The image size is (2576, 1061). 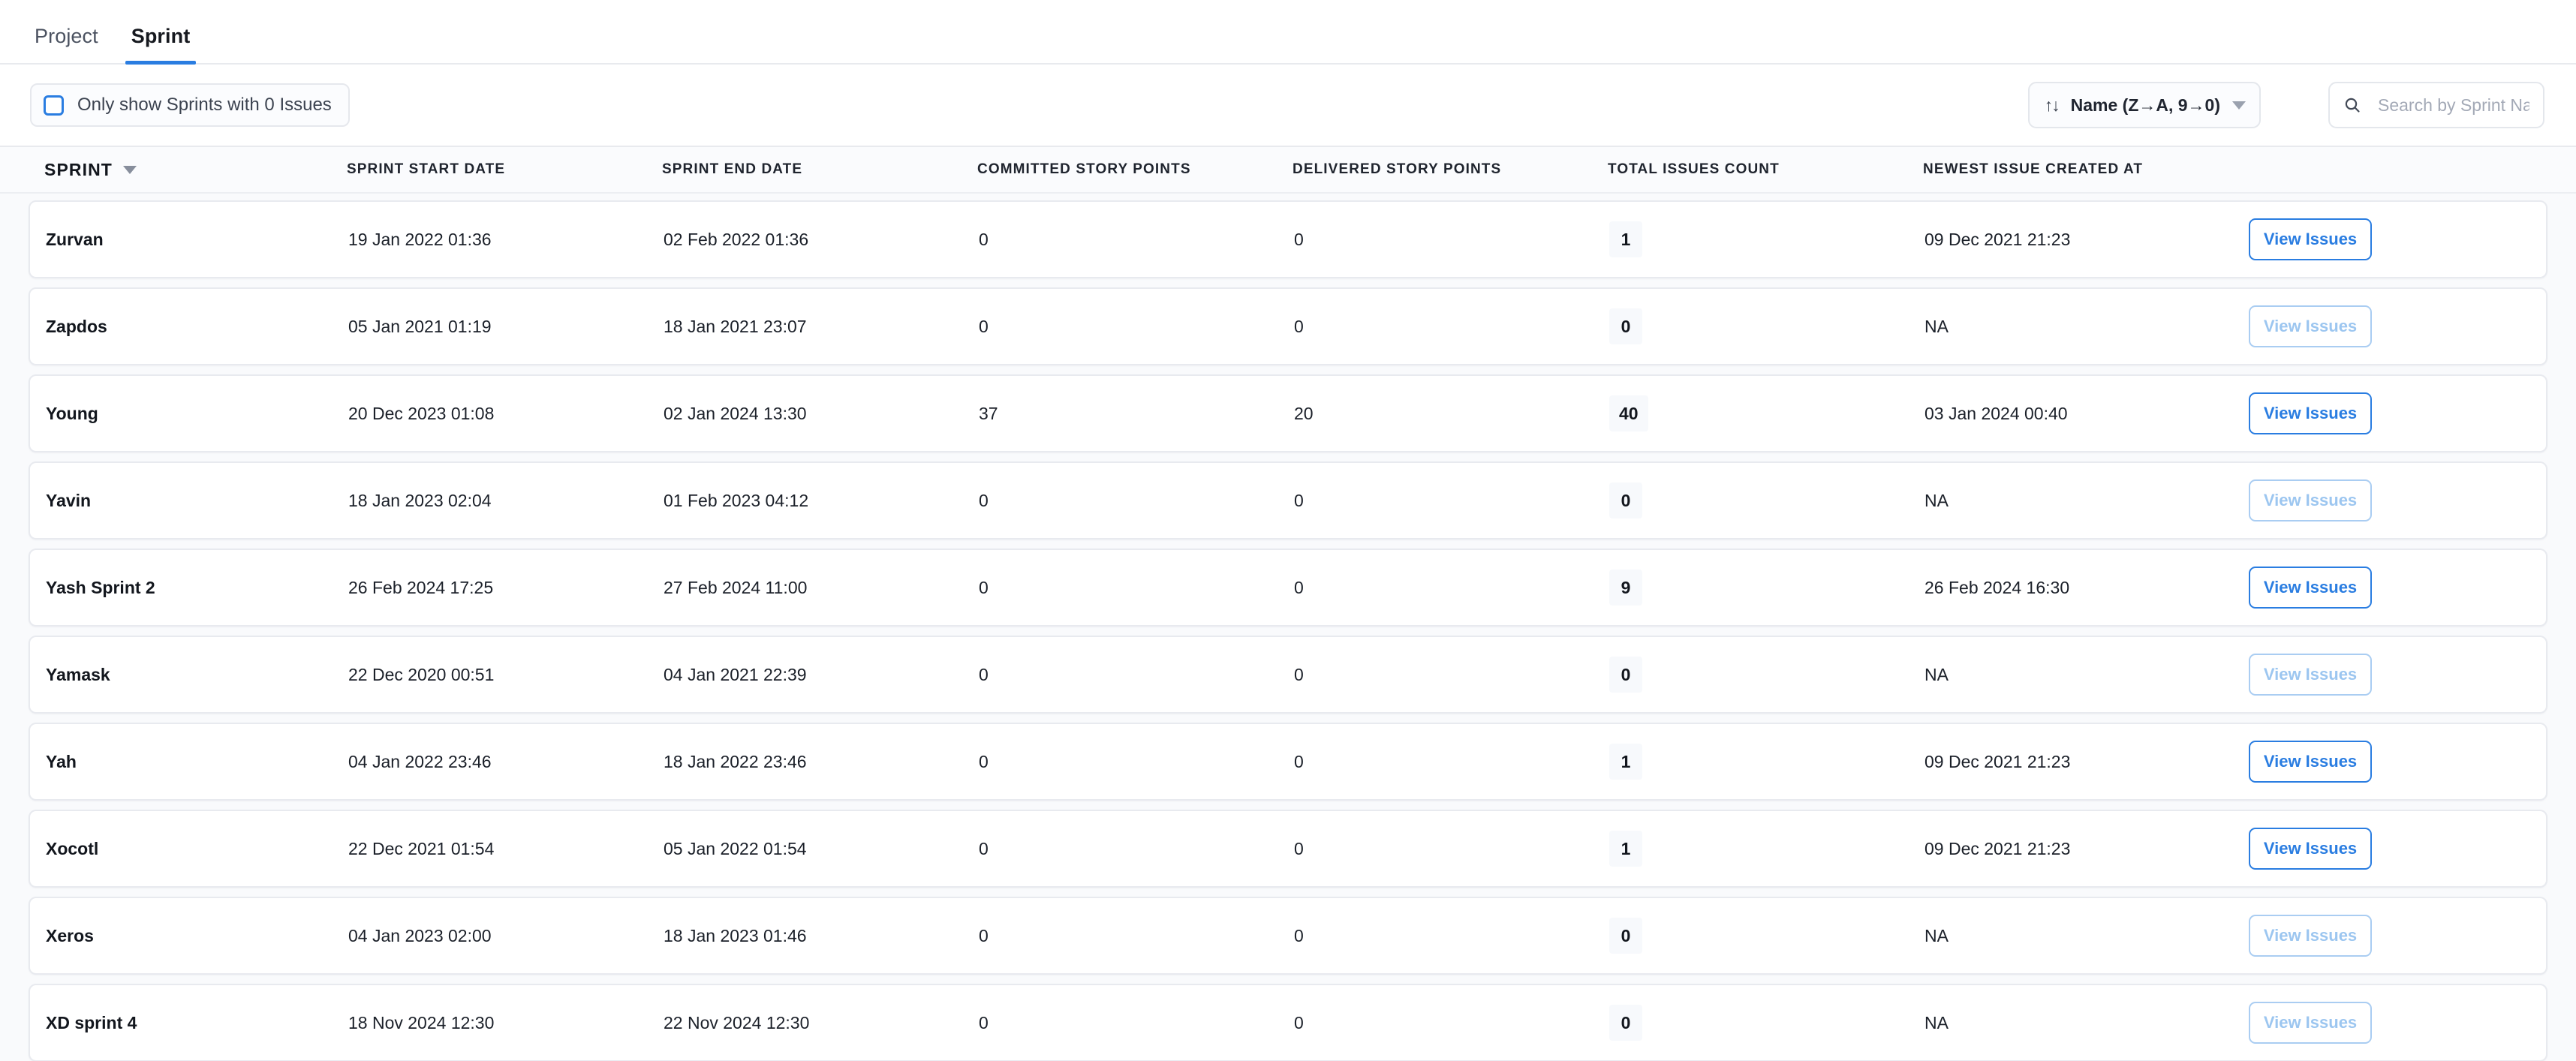 I want to click on column-header-delivered-points-label: DELIVERED STORY POINTS, so click(x=1397, y=169).